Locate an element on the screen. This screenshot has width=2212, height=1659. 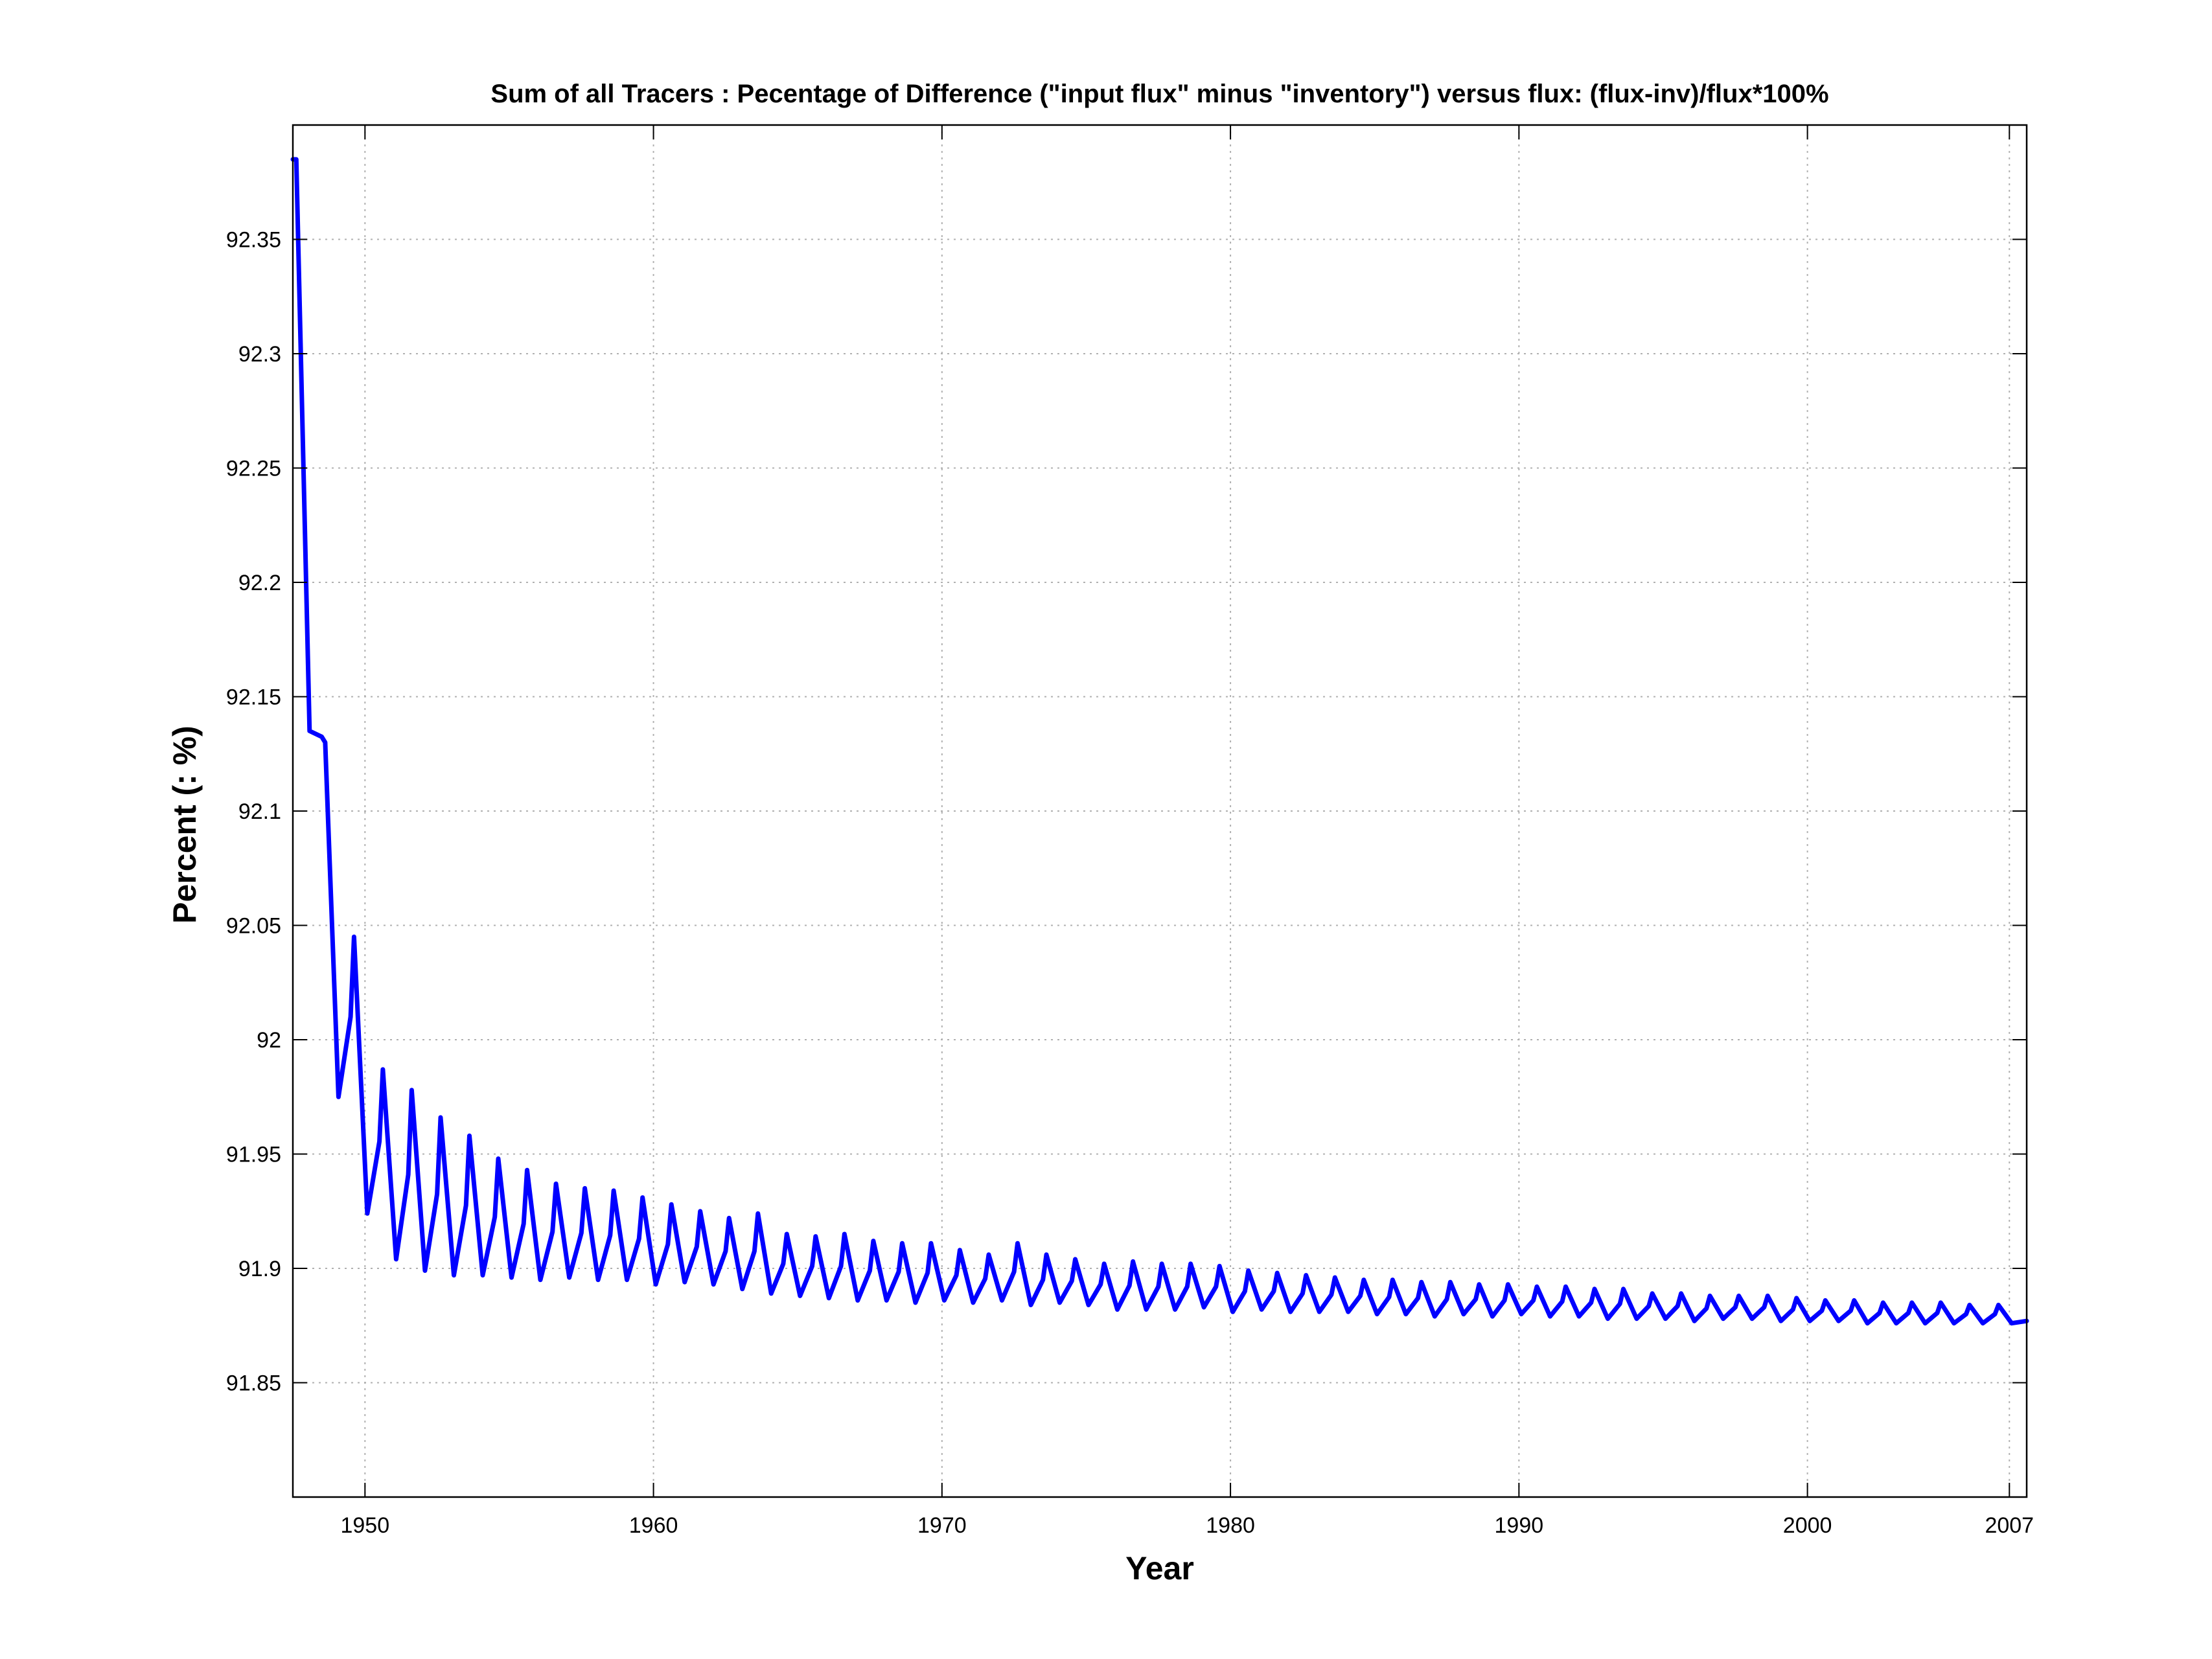
y-tick-label: 92.25 is located at coordinates (254, 469).